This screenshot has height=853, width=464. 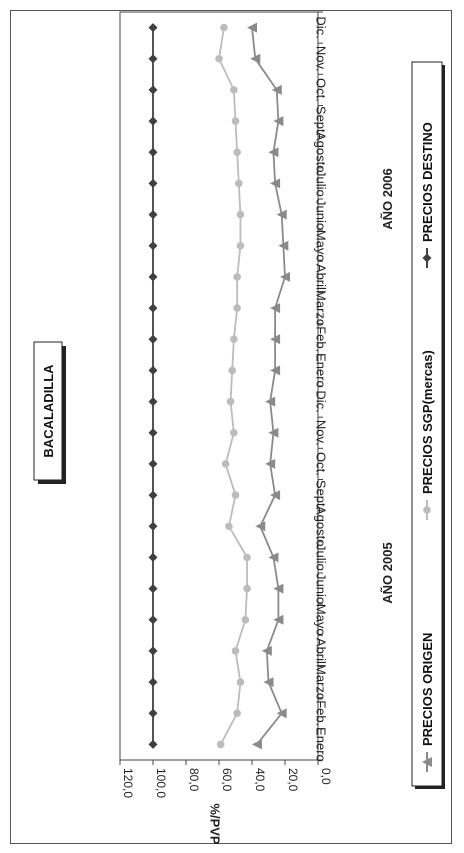 I want to click on category-label: Julio, so click(x=320, y=557).